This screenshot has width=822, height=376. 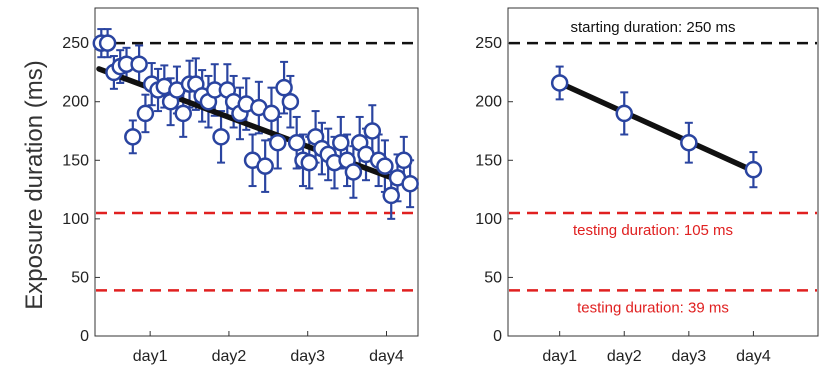 What do you see at coordinates (653, 230) in the screenshot?
I see `reference-line-label: testing duration: 105 ms` at bounding box center [653, 230].